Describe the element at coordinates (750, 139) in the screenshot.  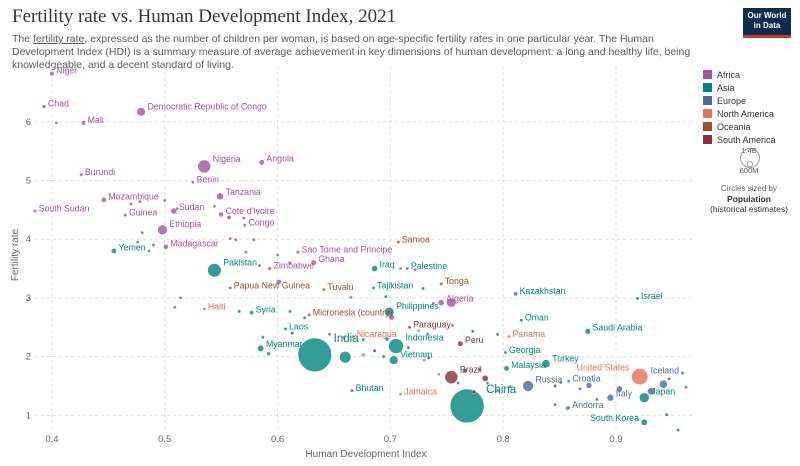
I see `legend-item-south-america: South America` at that location.